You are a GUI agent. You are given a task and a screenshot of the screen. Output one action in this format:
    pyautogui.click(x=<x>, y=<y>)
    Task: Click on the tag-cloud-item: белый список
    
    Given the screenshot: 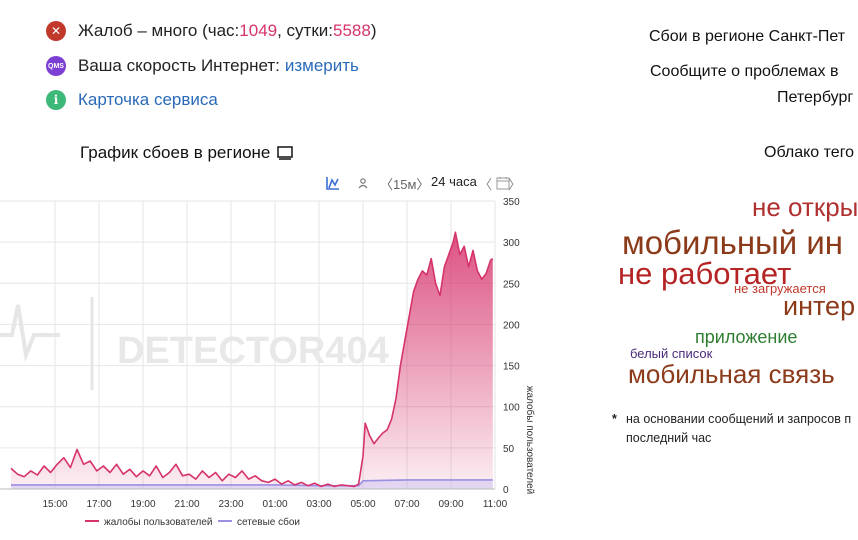 What is the action you would take?
    pyautogui.click(x=671, y=353)
    